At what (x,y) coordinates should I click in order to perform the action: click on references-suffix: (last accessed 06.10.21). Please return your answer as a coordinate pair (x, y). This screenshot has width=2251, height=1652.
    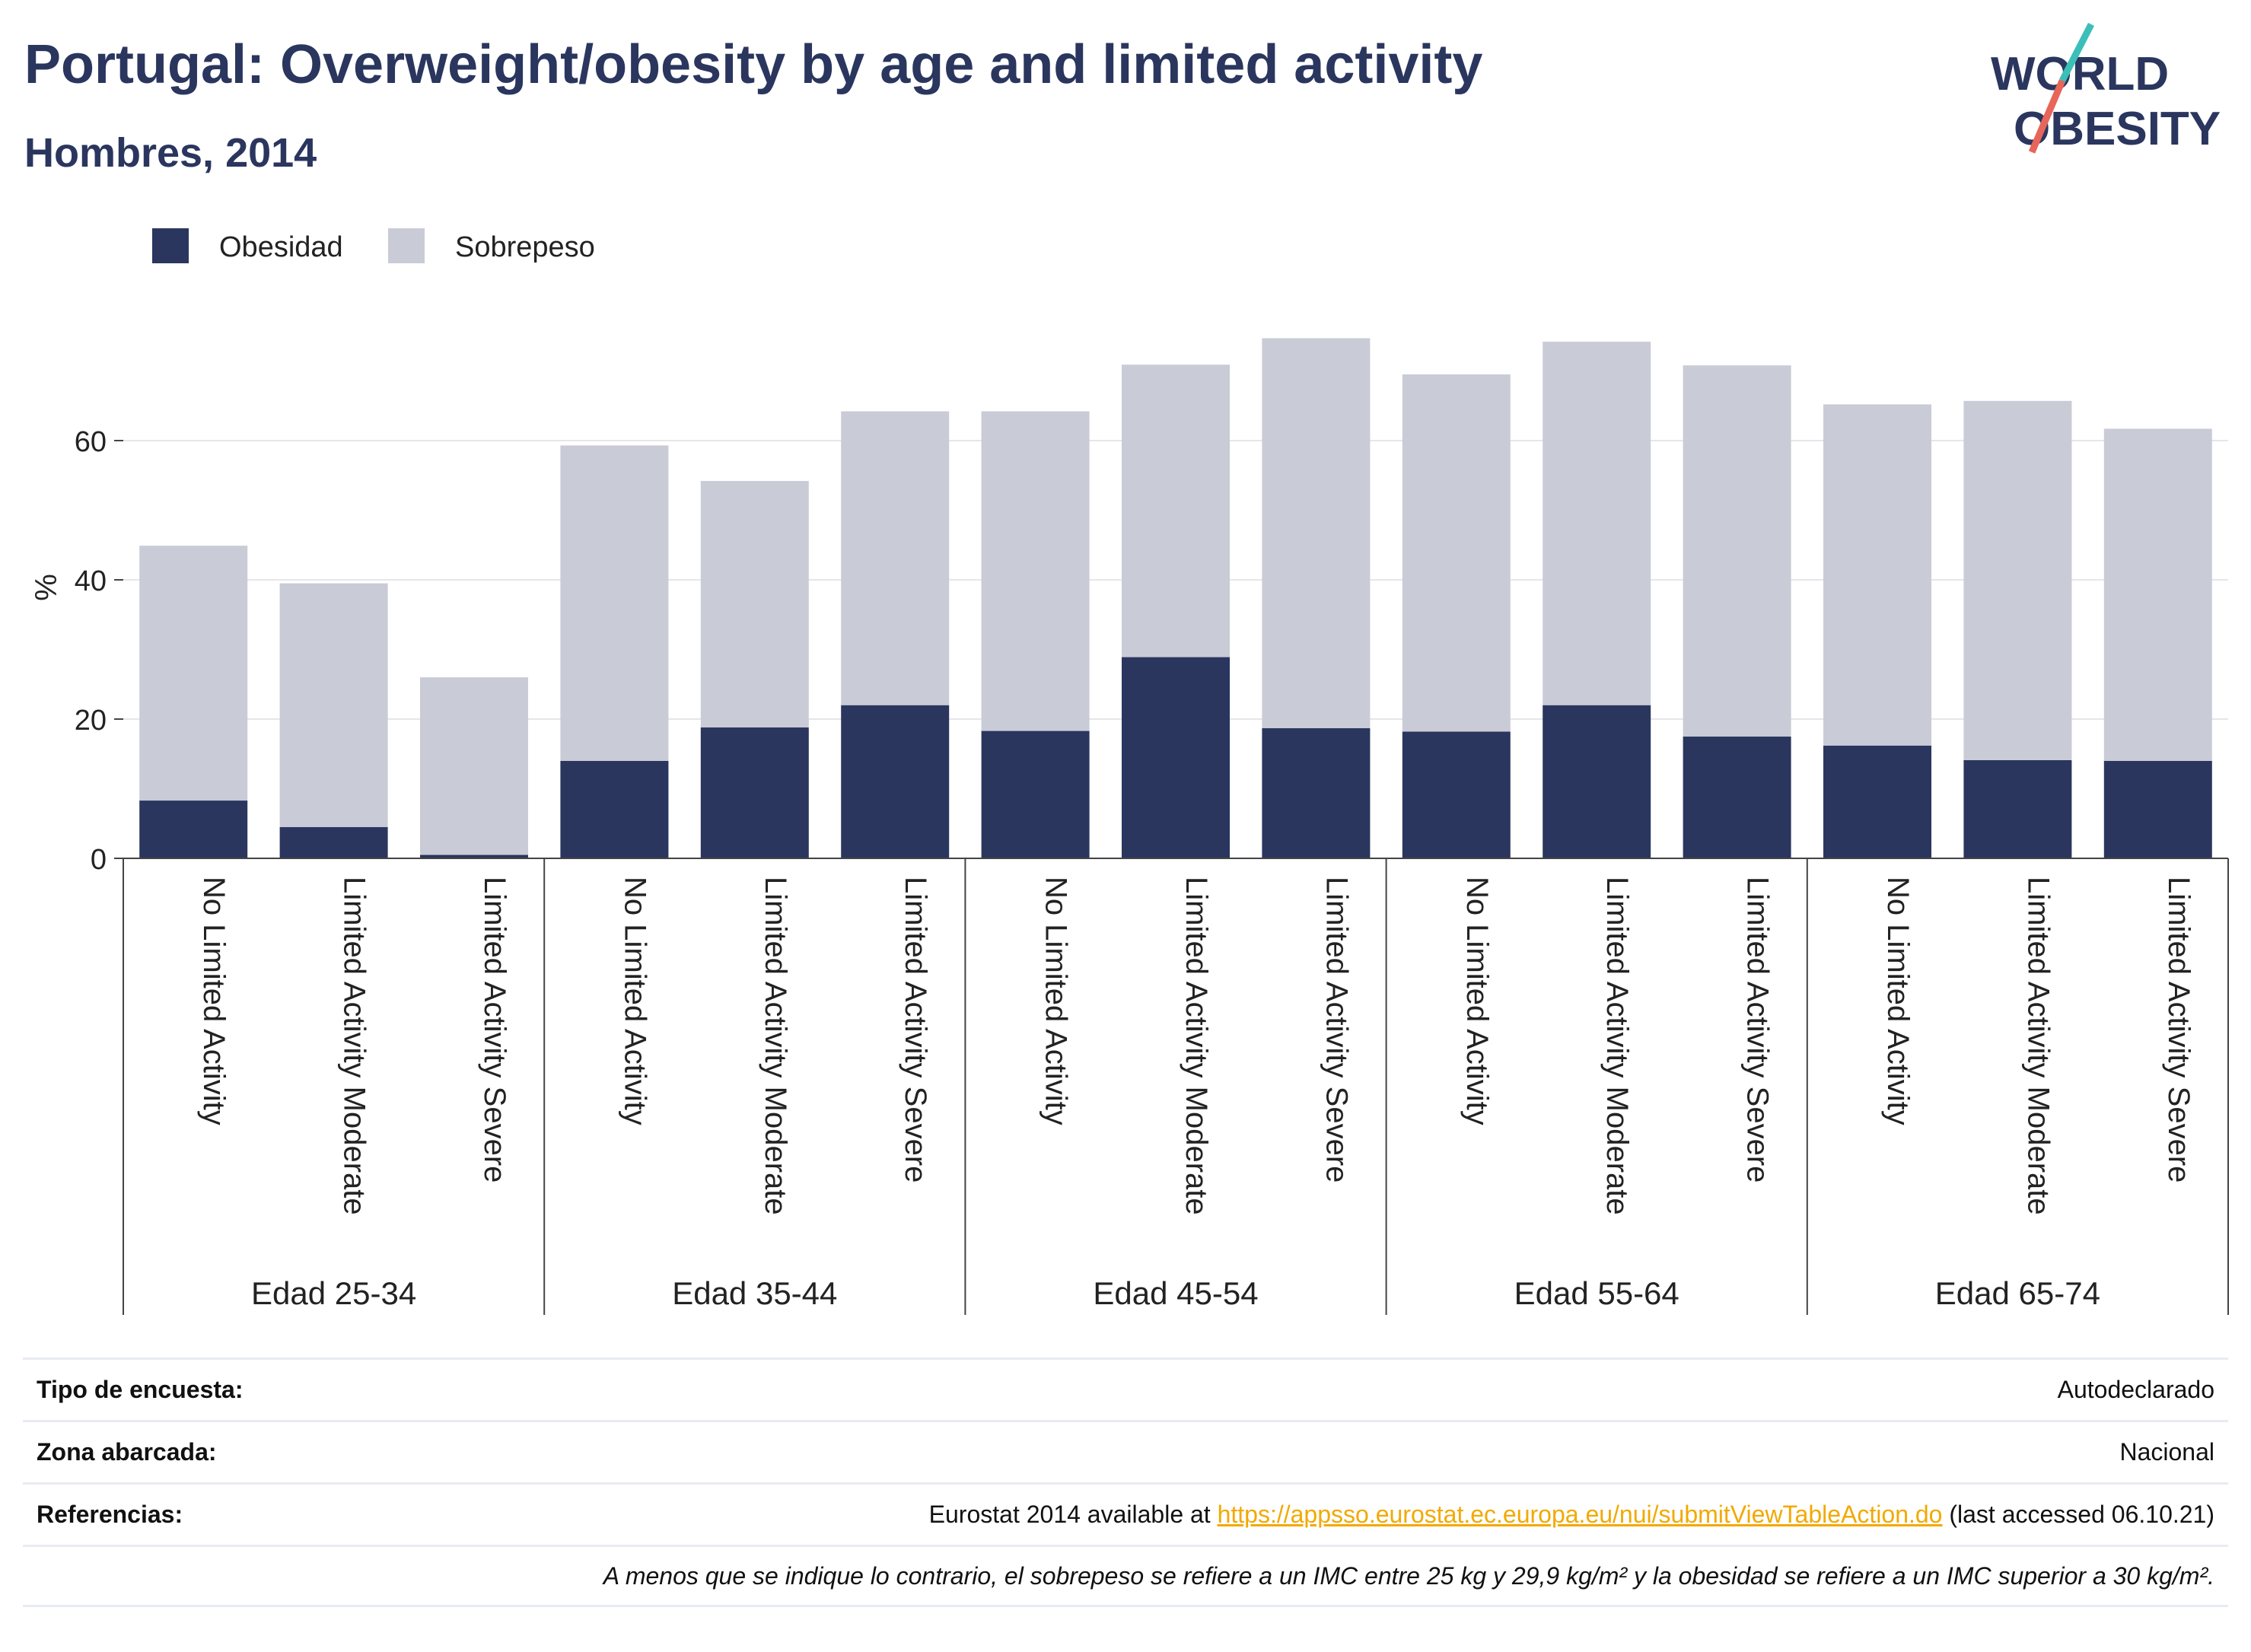
    Looking at the image, I should click on (2078, 1514).